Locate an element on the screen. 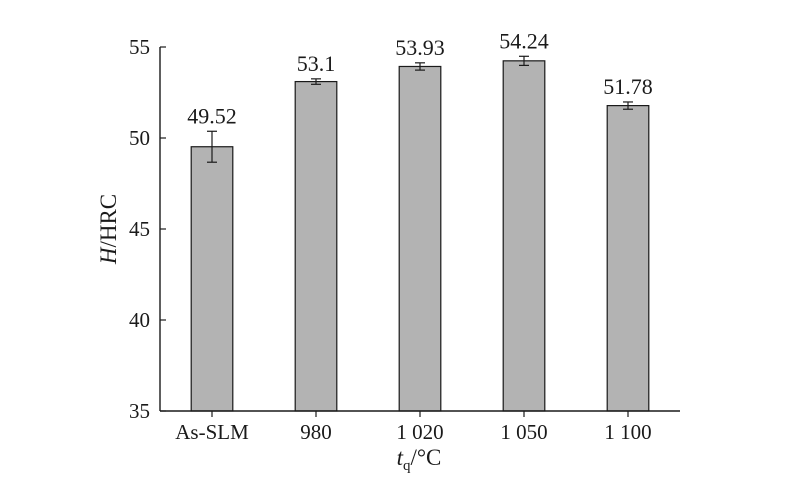 The height and width of the screenshot is (481, 800). x-axis-title: tq/°C is located at coordinates (419, 459).